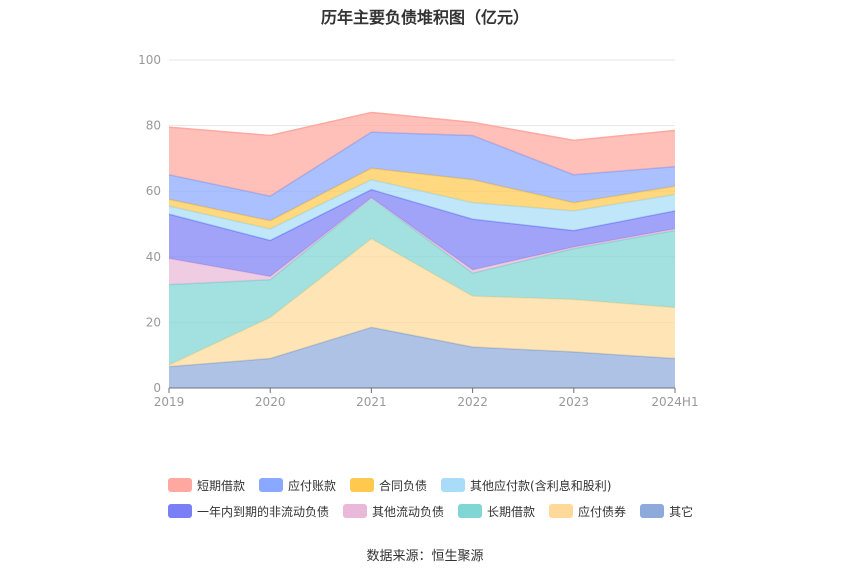 The width and height of the screenshot is (850, 575). I want to click on area-合同负债, so click(422, 198).